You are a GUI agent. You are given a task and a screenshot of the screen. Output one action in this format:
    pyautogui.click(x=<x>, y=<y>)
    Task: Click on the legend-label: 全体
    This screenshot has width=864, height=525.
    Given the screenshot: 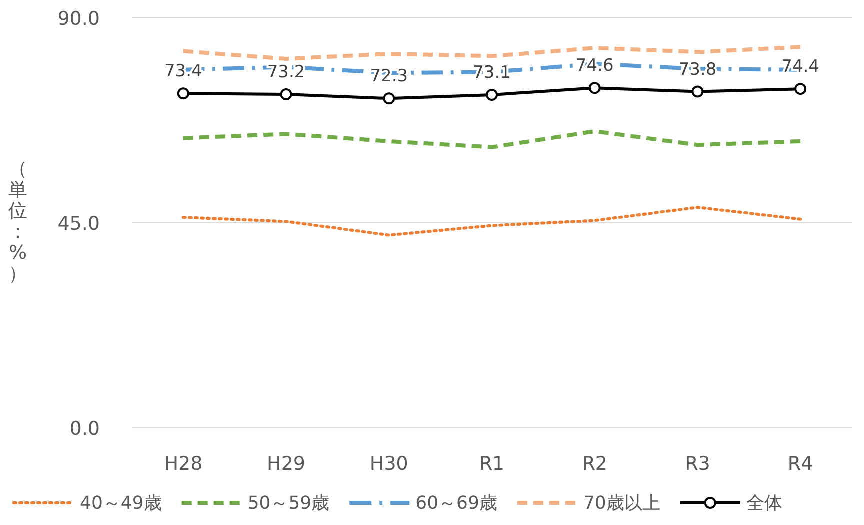 What is the action you would take?
    pyautogui.click(x=764, y=503)
    